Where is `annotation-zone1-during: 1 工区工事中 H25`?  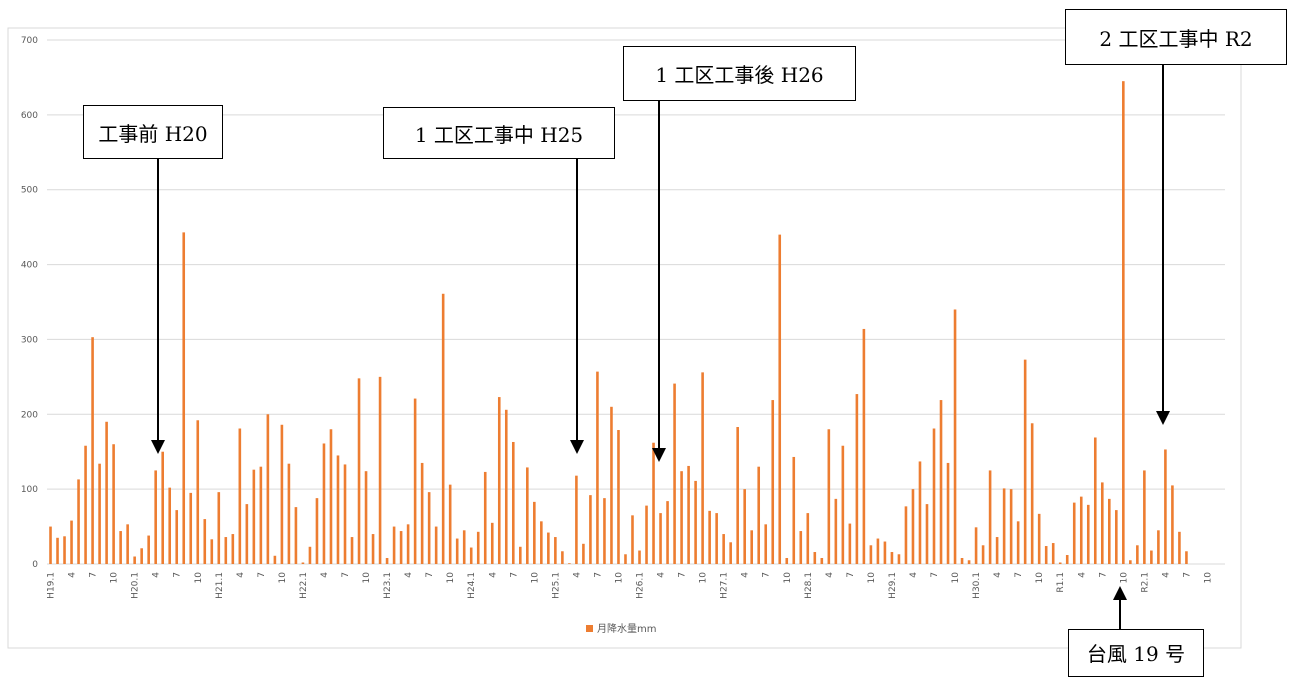 annotation-zone1-during: 1 工区工事中 H25 is located at coordinates (499, 133).